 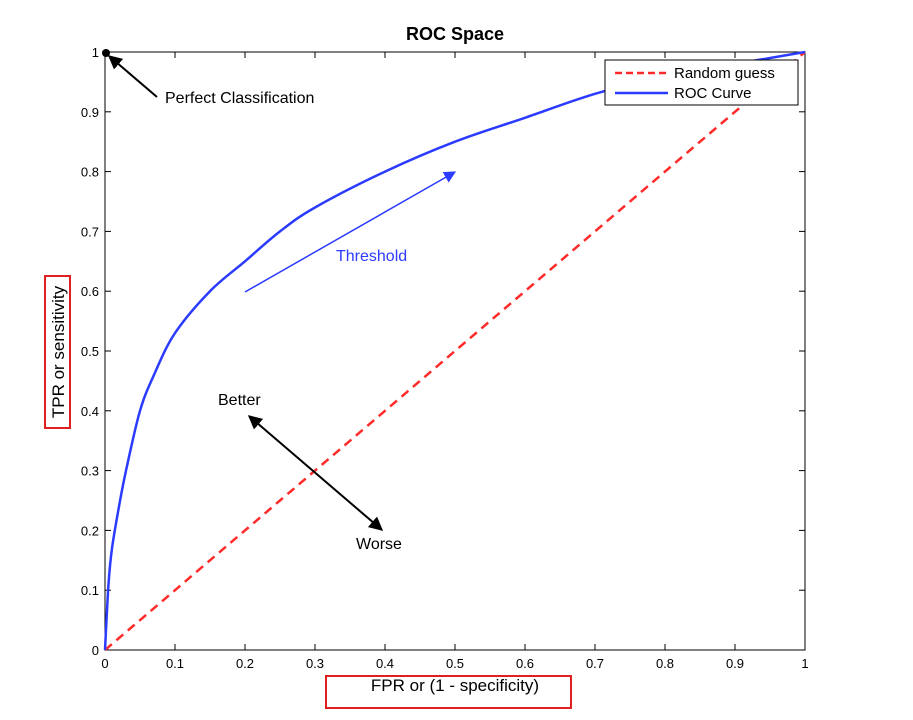 I want to click on x-axis-label: FPR or (1 - specificity), so click(x=455, y=685).